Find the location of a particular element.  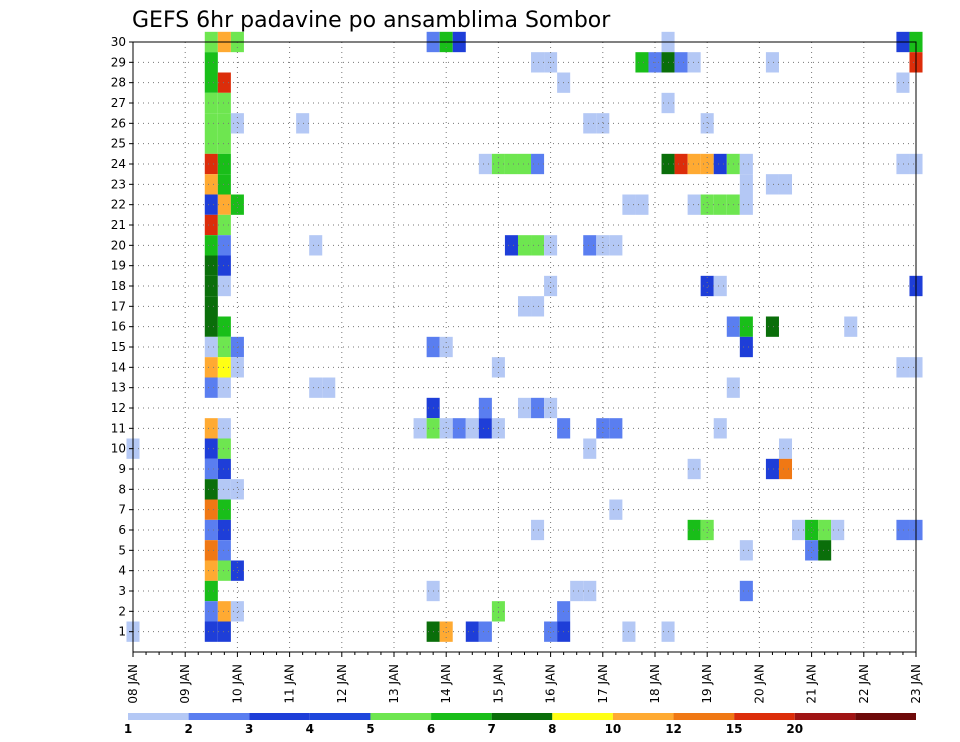

x-tick-label: 16 JAN is located at coordinates (551, 684).